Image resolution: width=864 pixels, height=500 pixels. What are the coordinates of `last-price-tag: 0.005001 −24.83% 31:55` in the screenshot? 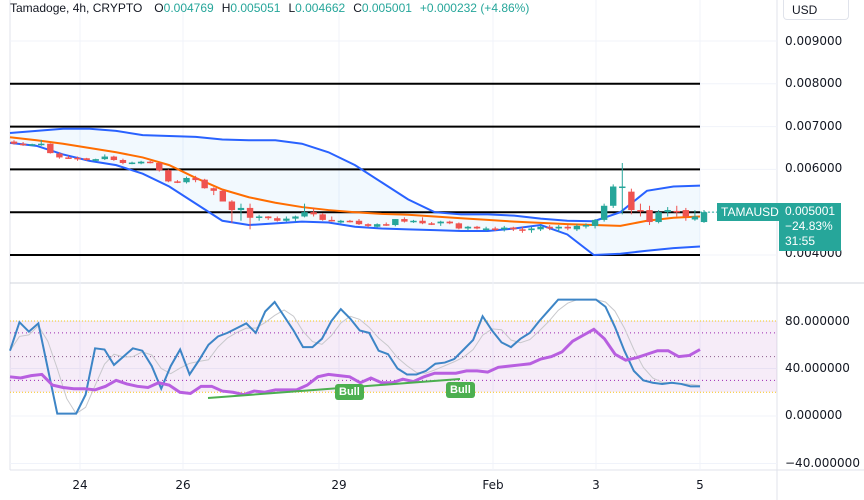 It's located at (810, 227).